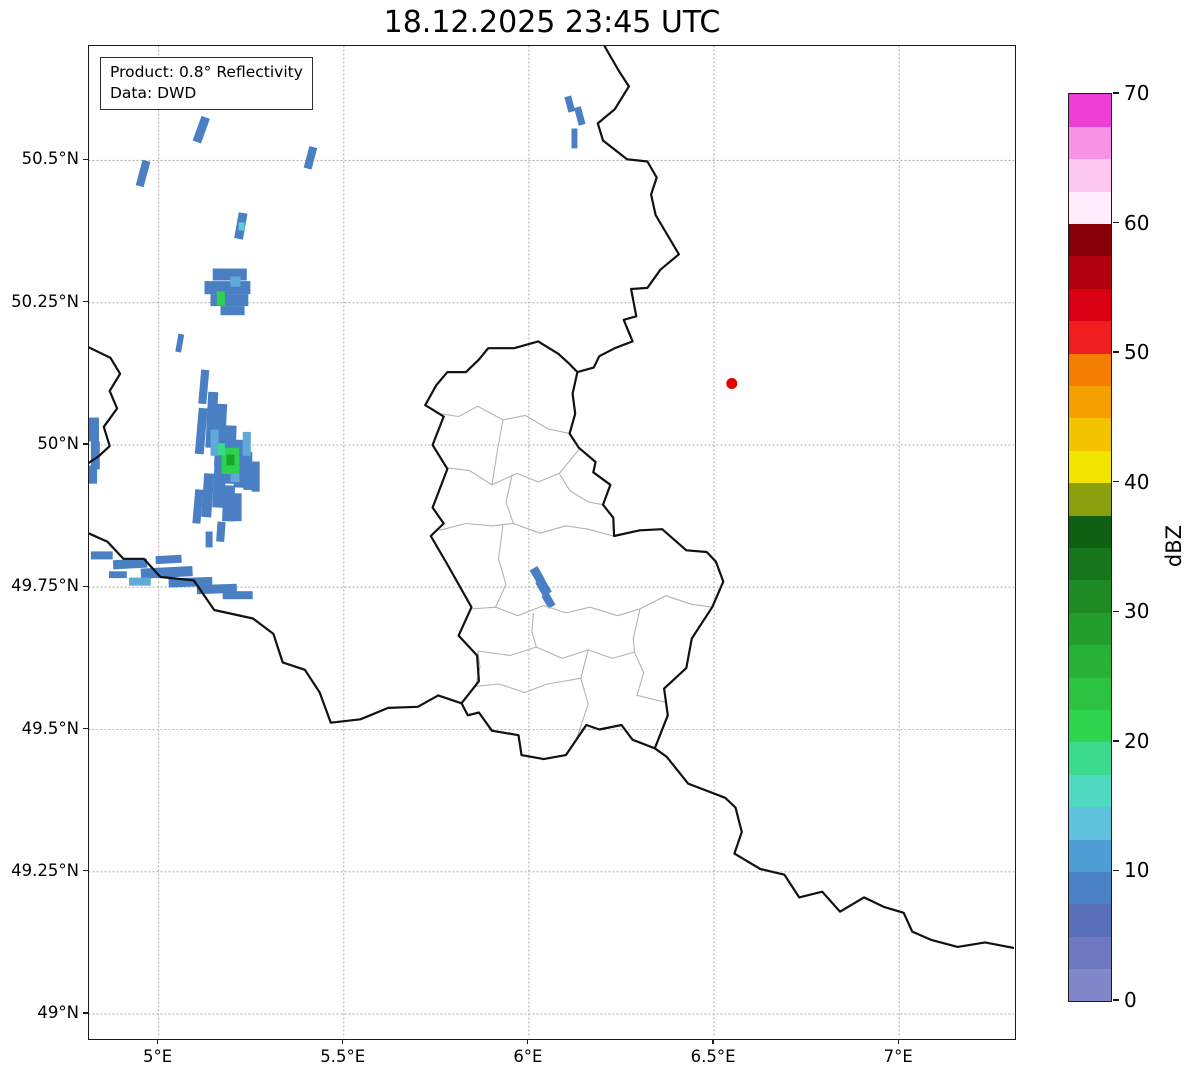 Image resolution: width=1202 pixels, height=1081 pixels. What do you see at coordinates (206, 83) in the screenshot?
I see `legend-box: Product: 0.8° Reflectivity Data: DWD` at bounding box center [206, 83].